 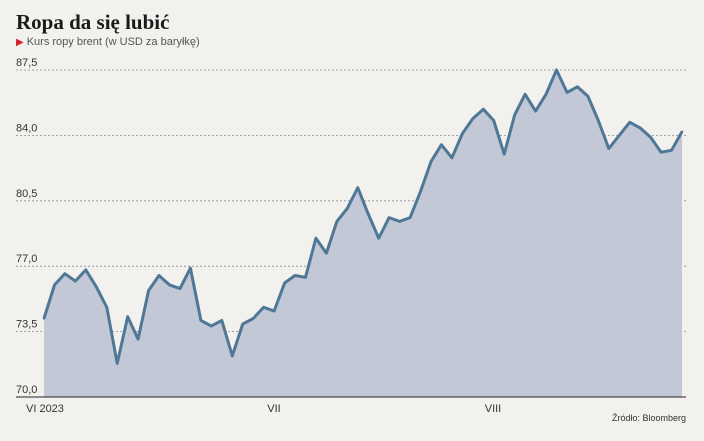 What do you see at coordinates (26, 63) in the screenshot?
I see `y-tick-label: 87,5` at bounding box center [26, 63].